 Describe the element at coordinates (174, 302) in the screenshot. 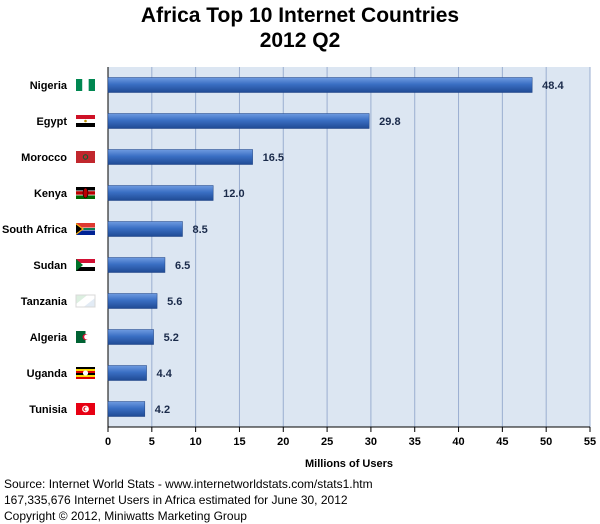

I see `data-label: 5.6` at that location.